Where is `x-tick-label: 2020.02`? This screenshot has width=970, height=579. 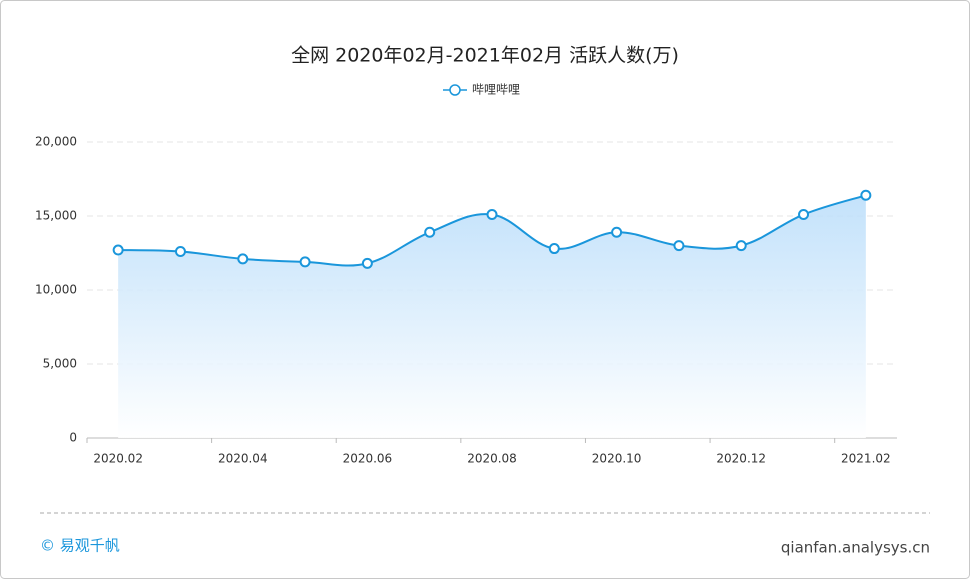
x-tick-label: 2020.02 is located at coordinates (118, 459).